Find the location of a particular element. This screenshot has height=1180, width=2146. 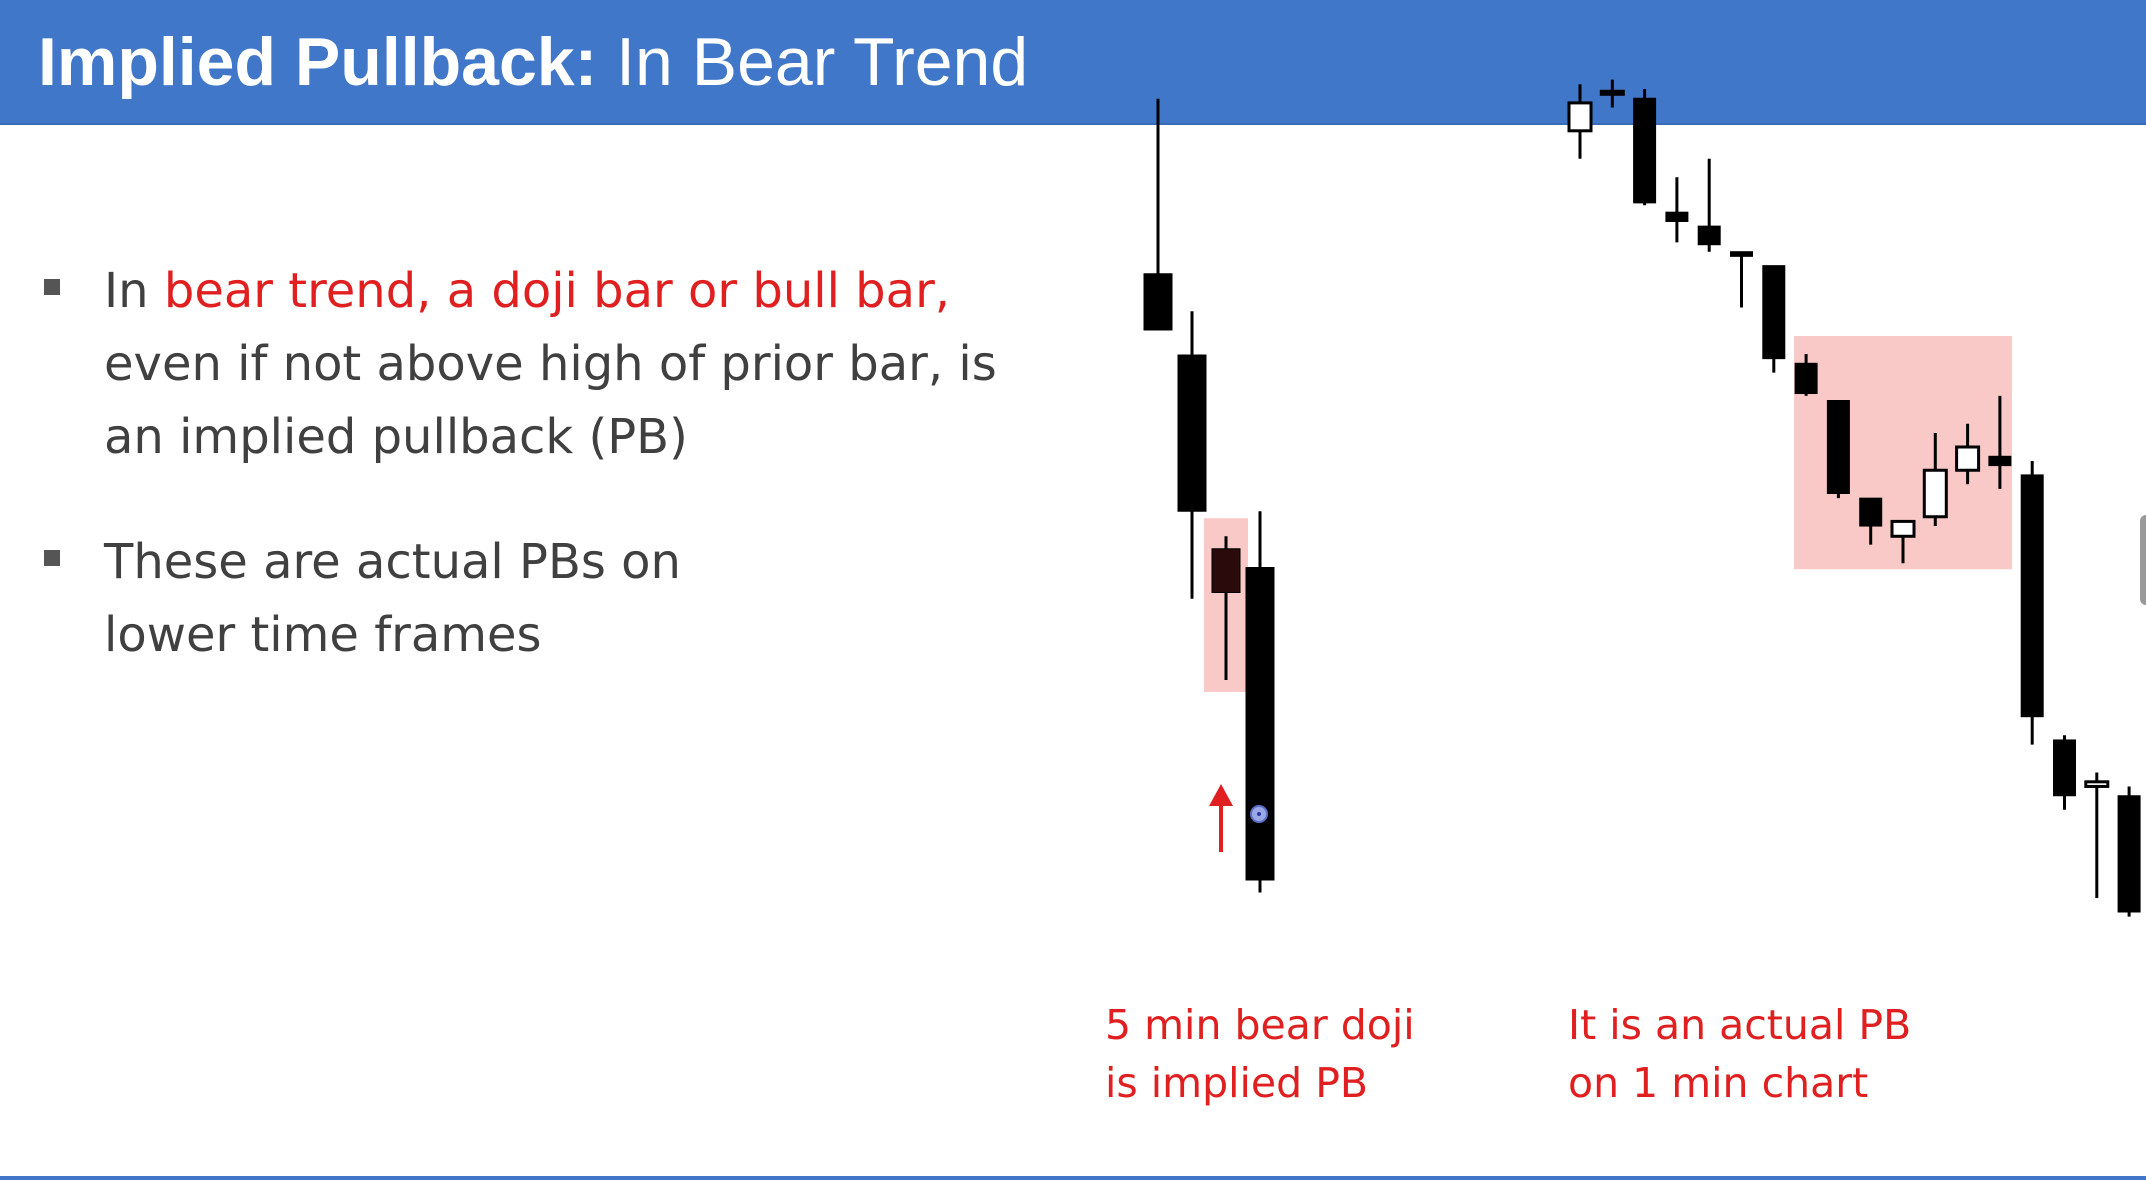

caption-5min-line2: is implied PB is located at coordinates (1237, 1083).